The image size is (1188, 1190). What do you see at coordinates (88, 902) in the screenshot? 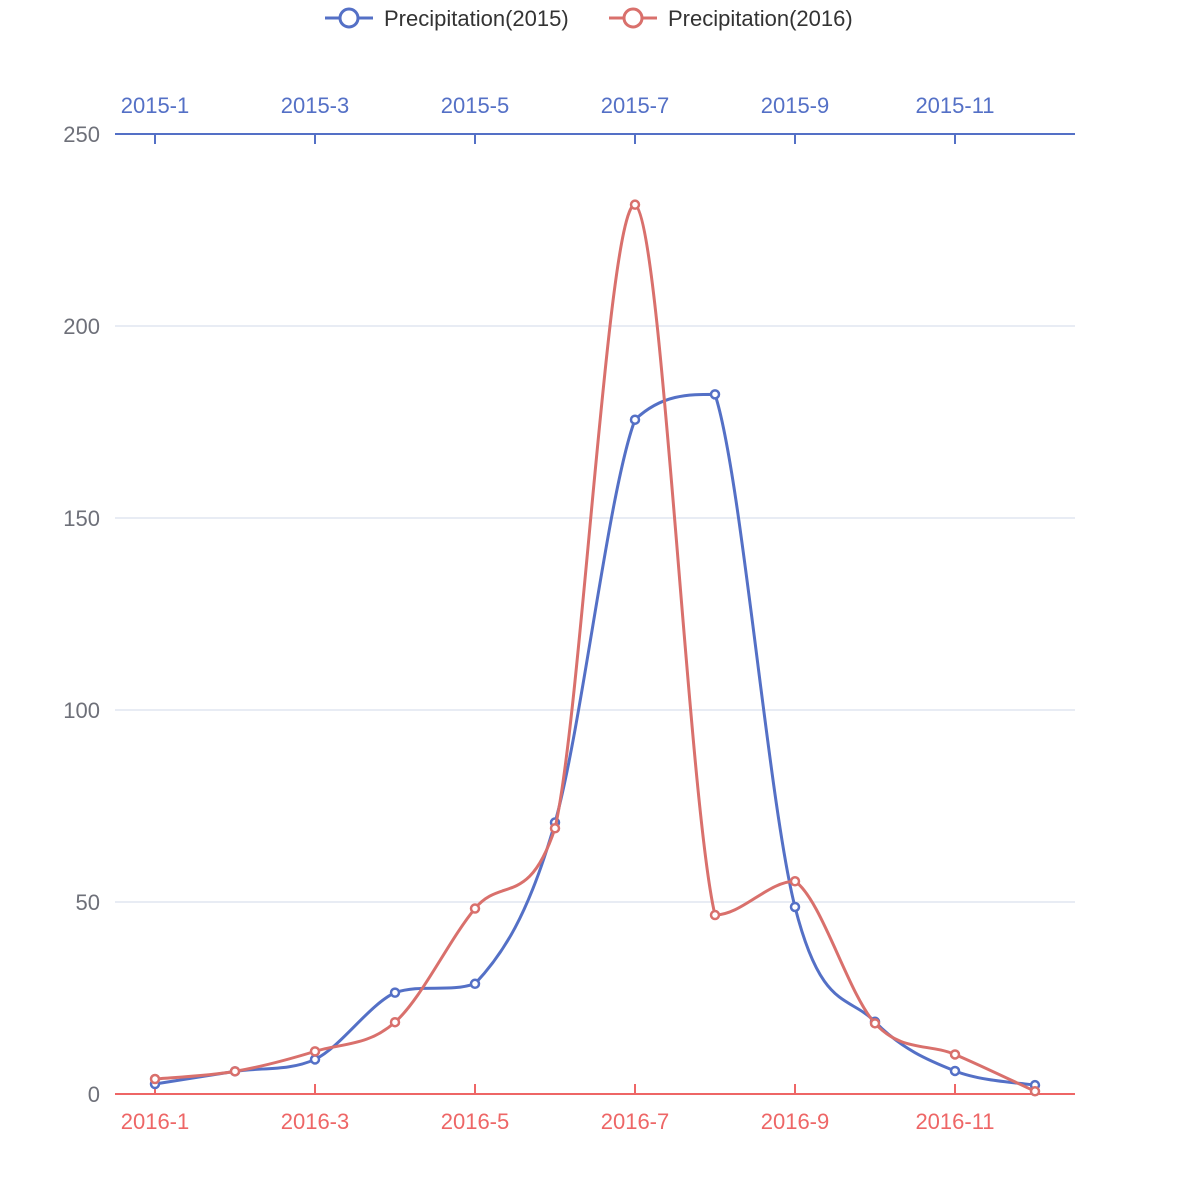
I see `y-tick-label: 50` at bounding box center [88, 902].